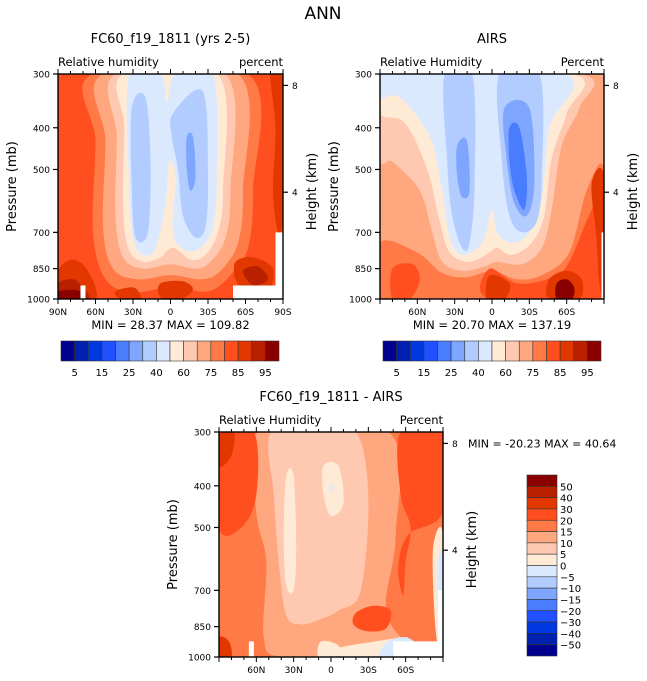 Image resolution: width=647 pixels, height=681 pixels. I want to click on y-tick-label: 300, so click(202, 434).